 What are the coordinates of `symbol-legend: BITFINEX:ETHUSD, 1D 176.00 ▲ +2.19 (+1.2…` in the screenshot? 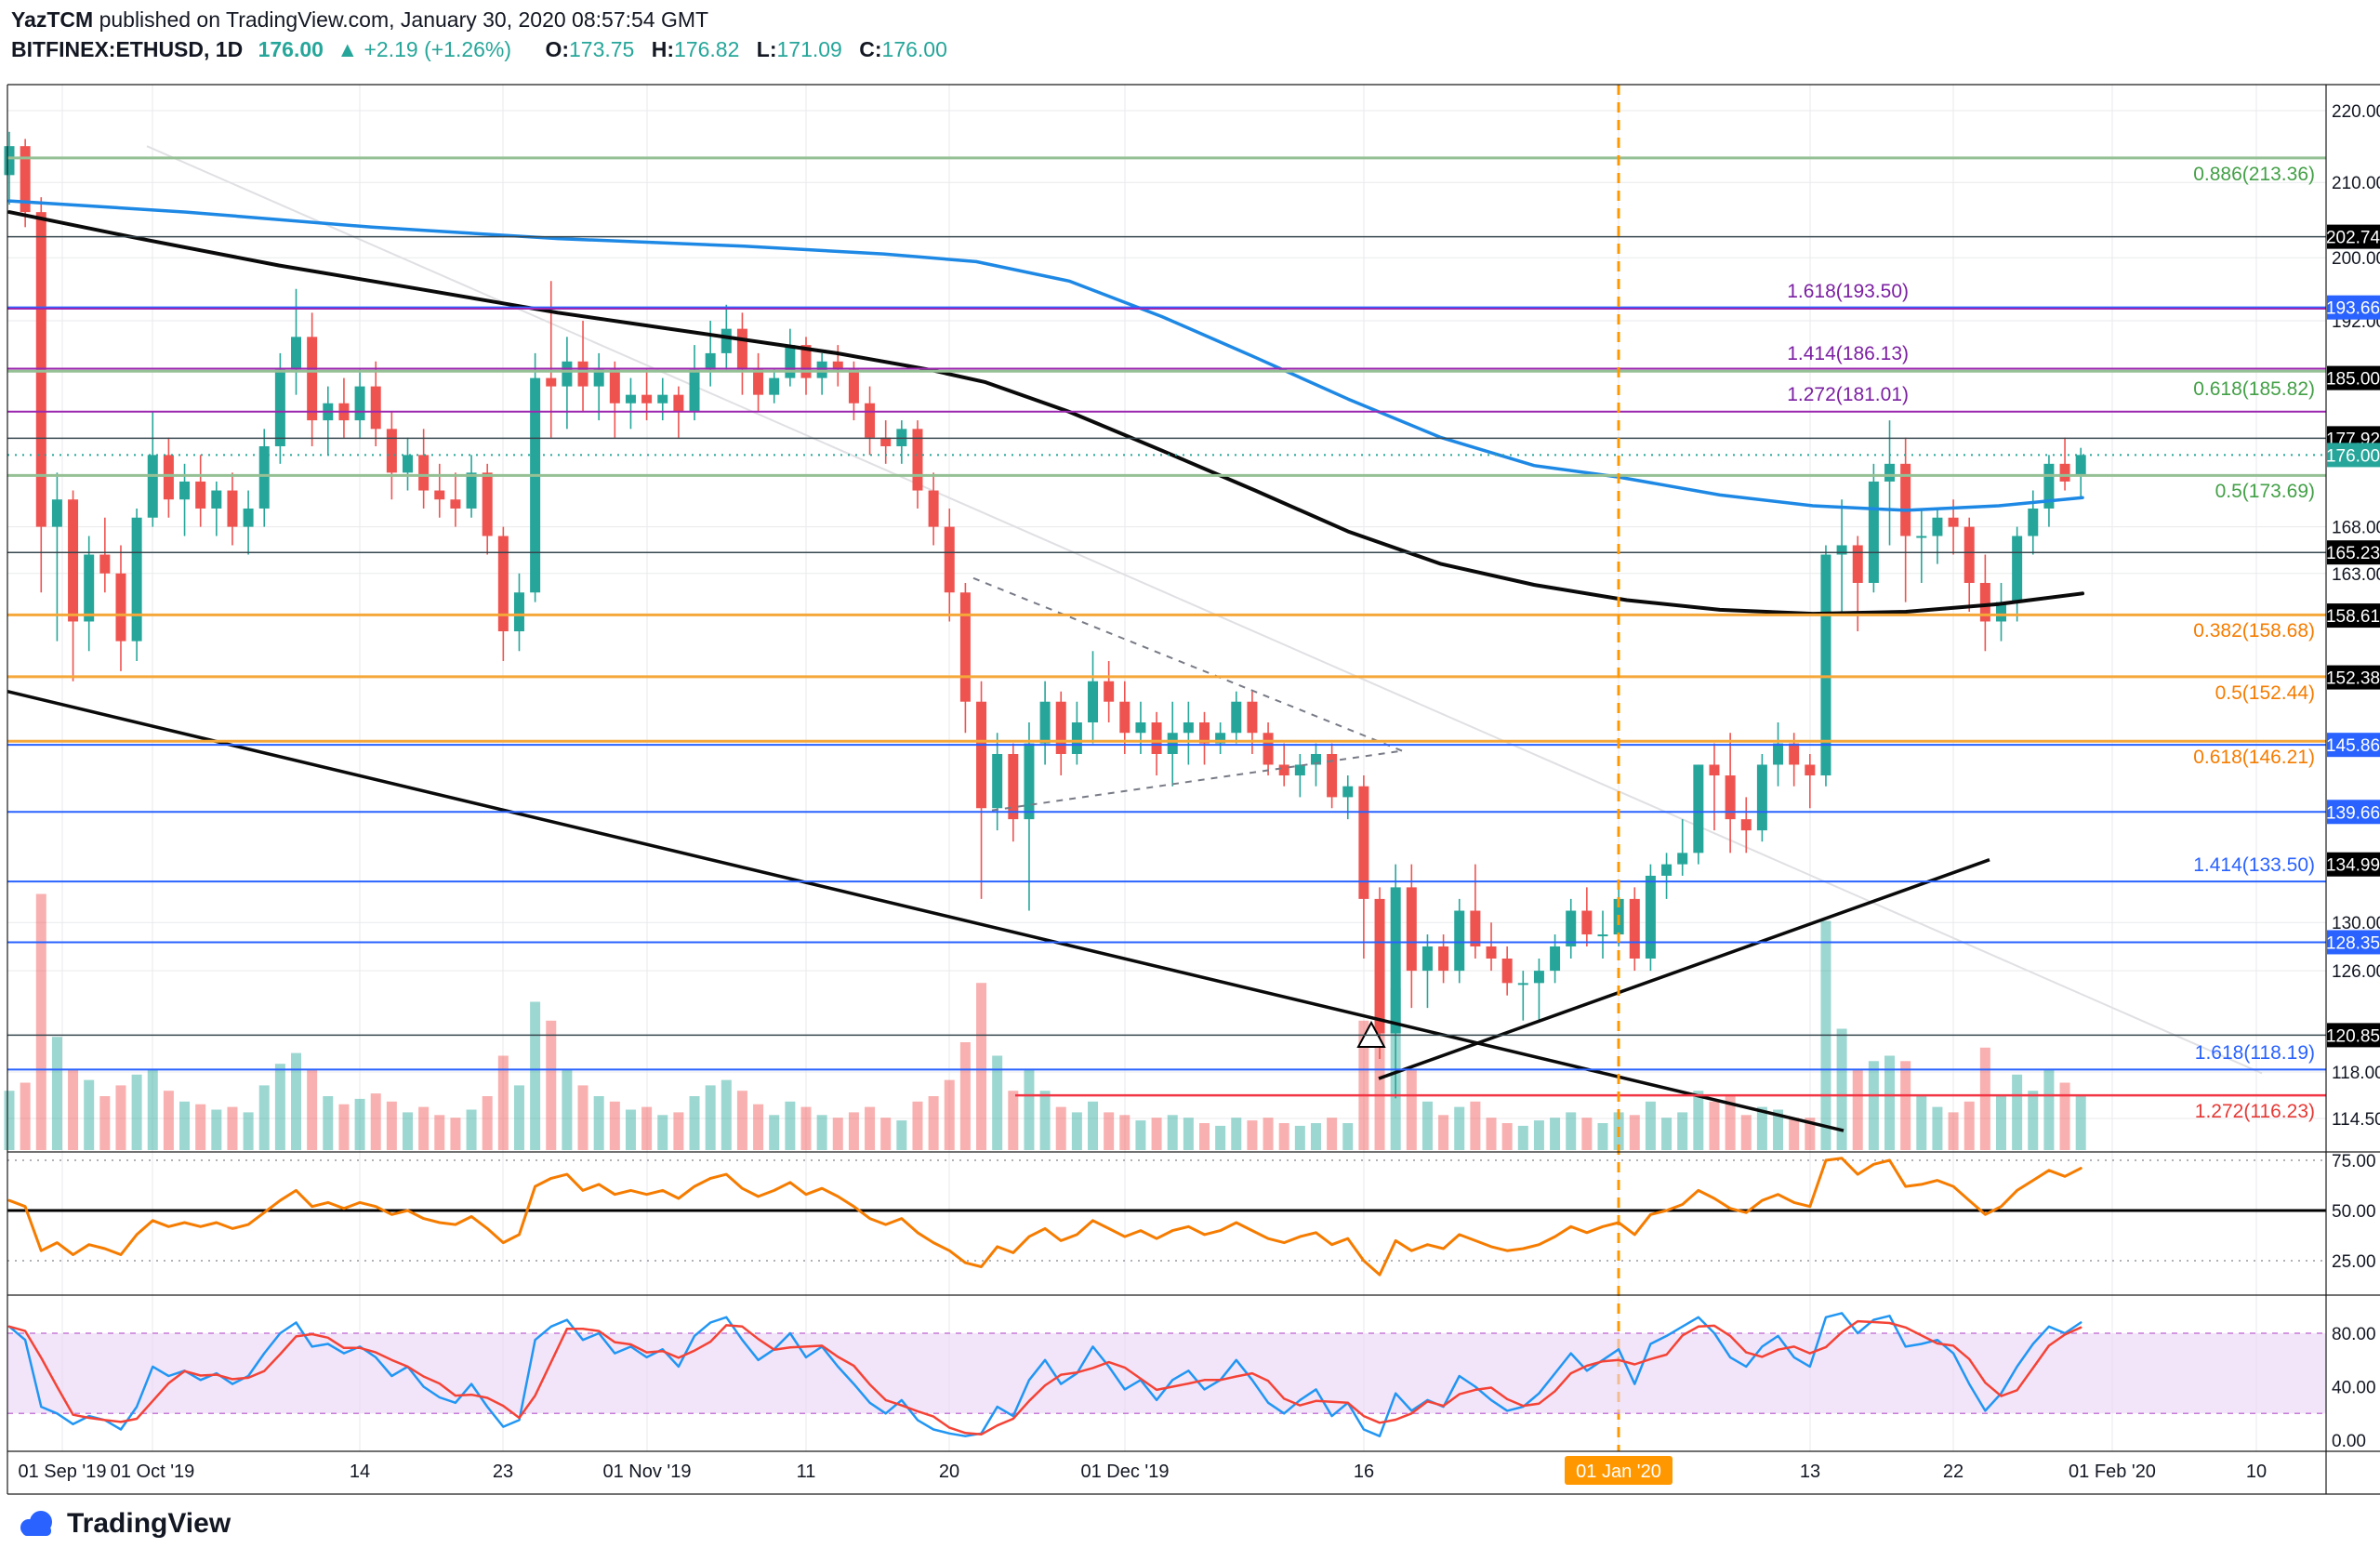 It's located at (479, 49).